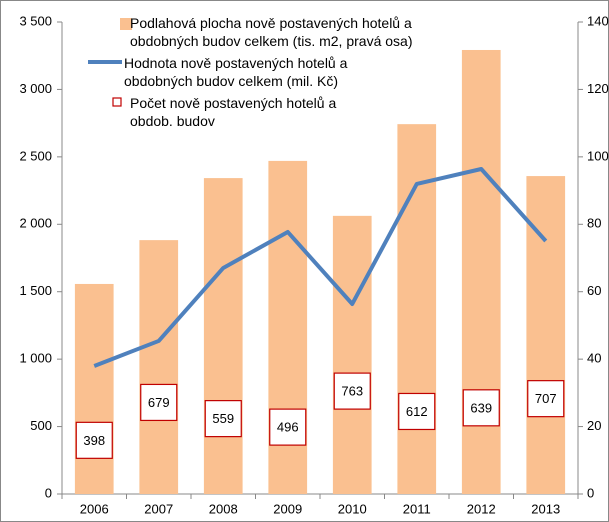  What do you see at coordinates (594, 290) in the screenshot?
I see `y2-tick-label: 60` at bounding box center [594, 290].